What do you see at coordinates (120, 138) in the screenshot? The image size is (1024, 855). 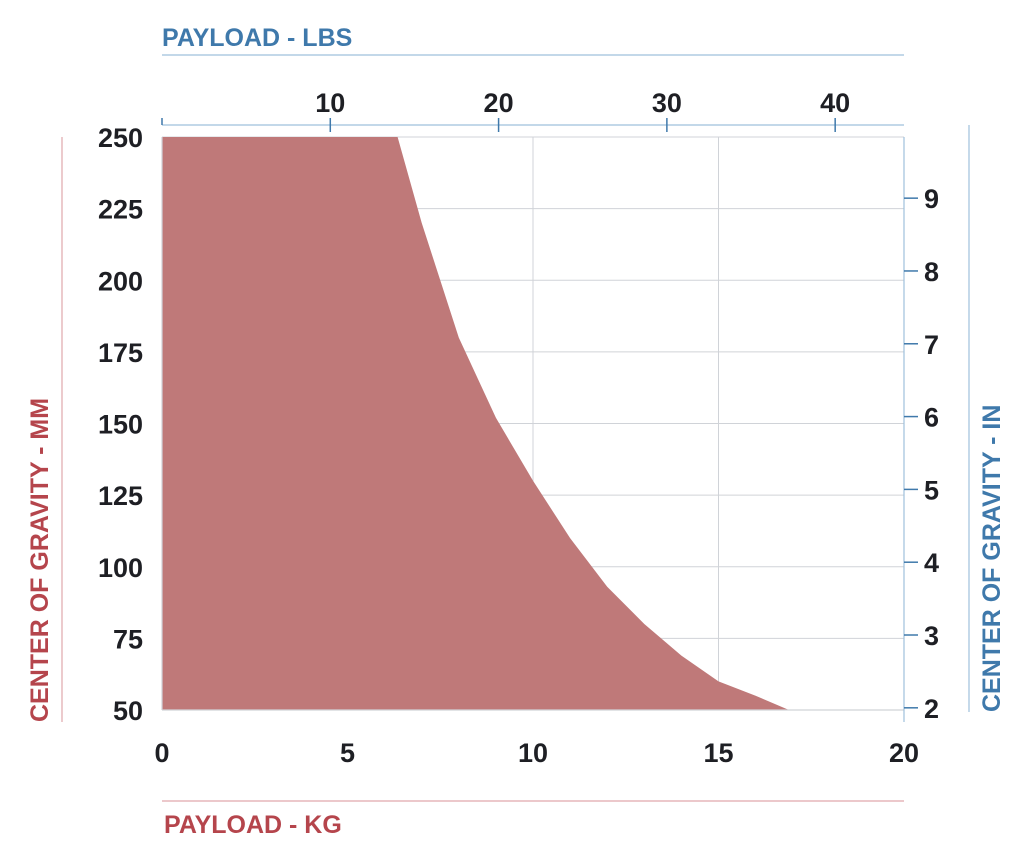 I see `y-tick-label-mm: 250` at bounding box center [120, 138].